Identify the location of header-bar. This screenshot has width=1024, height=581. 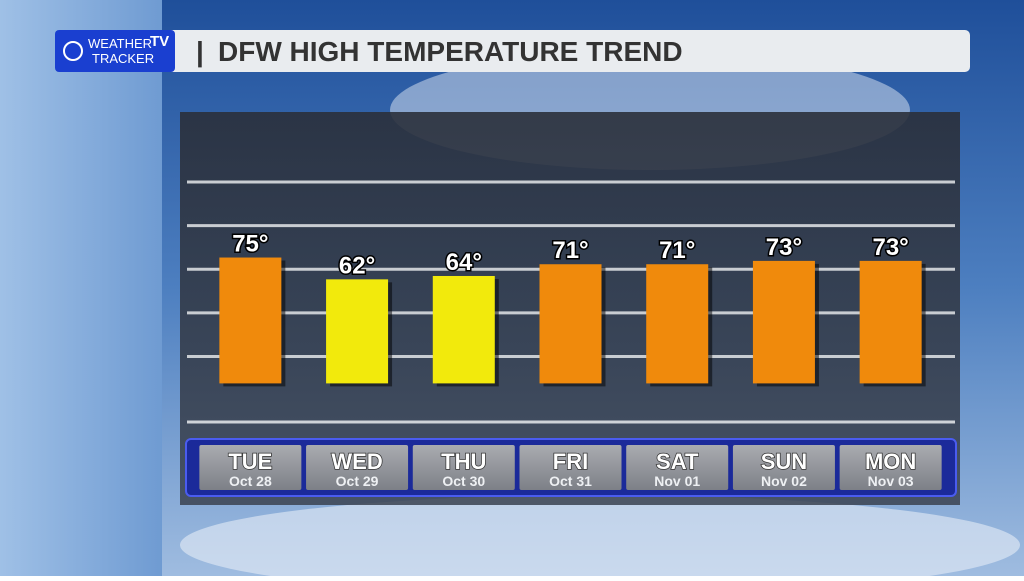
(512, 51).